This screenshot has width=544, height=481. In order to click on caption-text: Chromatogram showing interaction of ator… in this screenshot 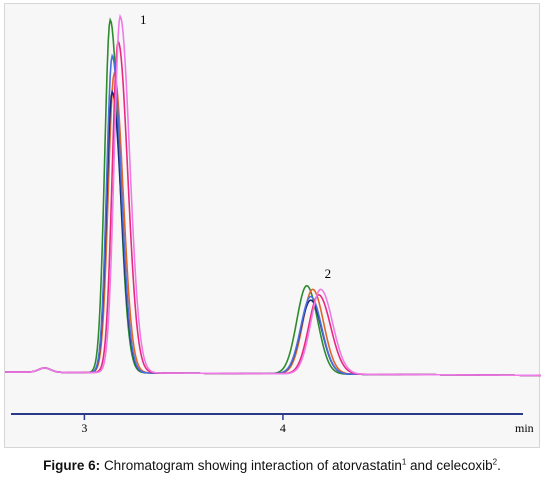, I will do `click(252, 465)`.